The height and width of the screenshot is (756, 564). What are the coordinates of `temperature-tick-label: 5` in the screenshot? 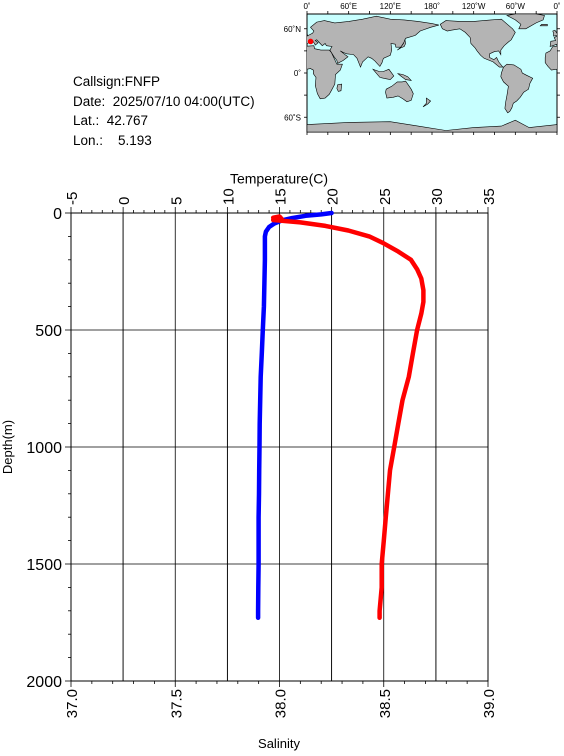 It's located at (176, 201).